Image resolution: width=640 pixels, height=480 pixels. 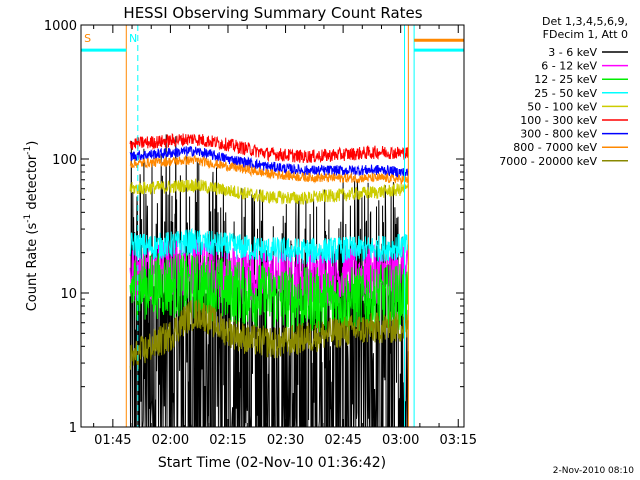 I want to click on x-tick-label: 02:30, so click(x=285, y=440).